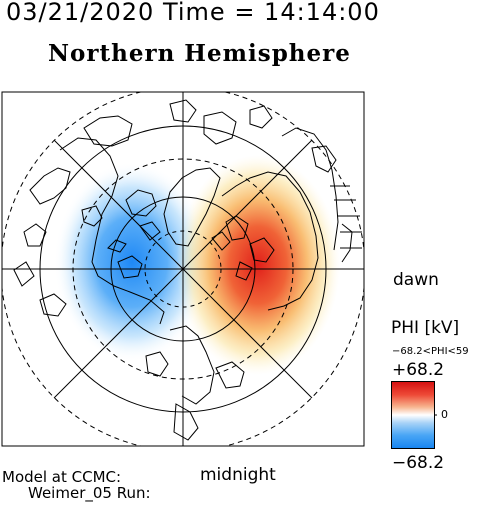  I want to click on colorbar-range: −68.2<PHI<59, so click(430, 351).